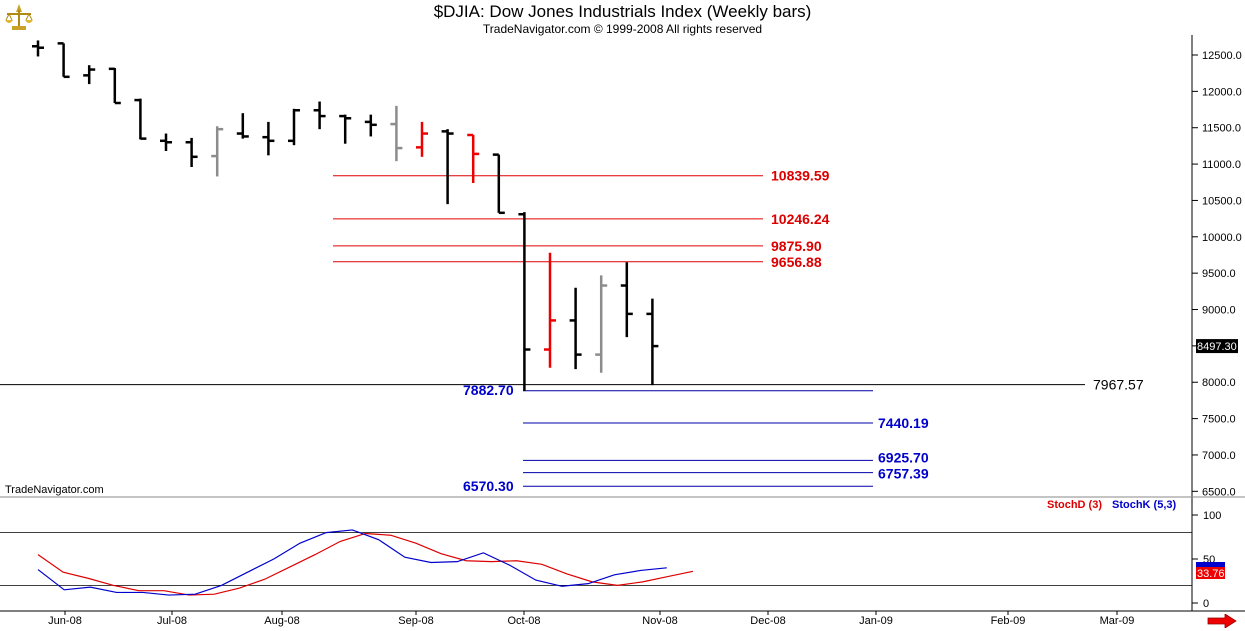  Describe the element at coordinates (365, 564) in the screenshot. I see `stoch-line-d` at that location.